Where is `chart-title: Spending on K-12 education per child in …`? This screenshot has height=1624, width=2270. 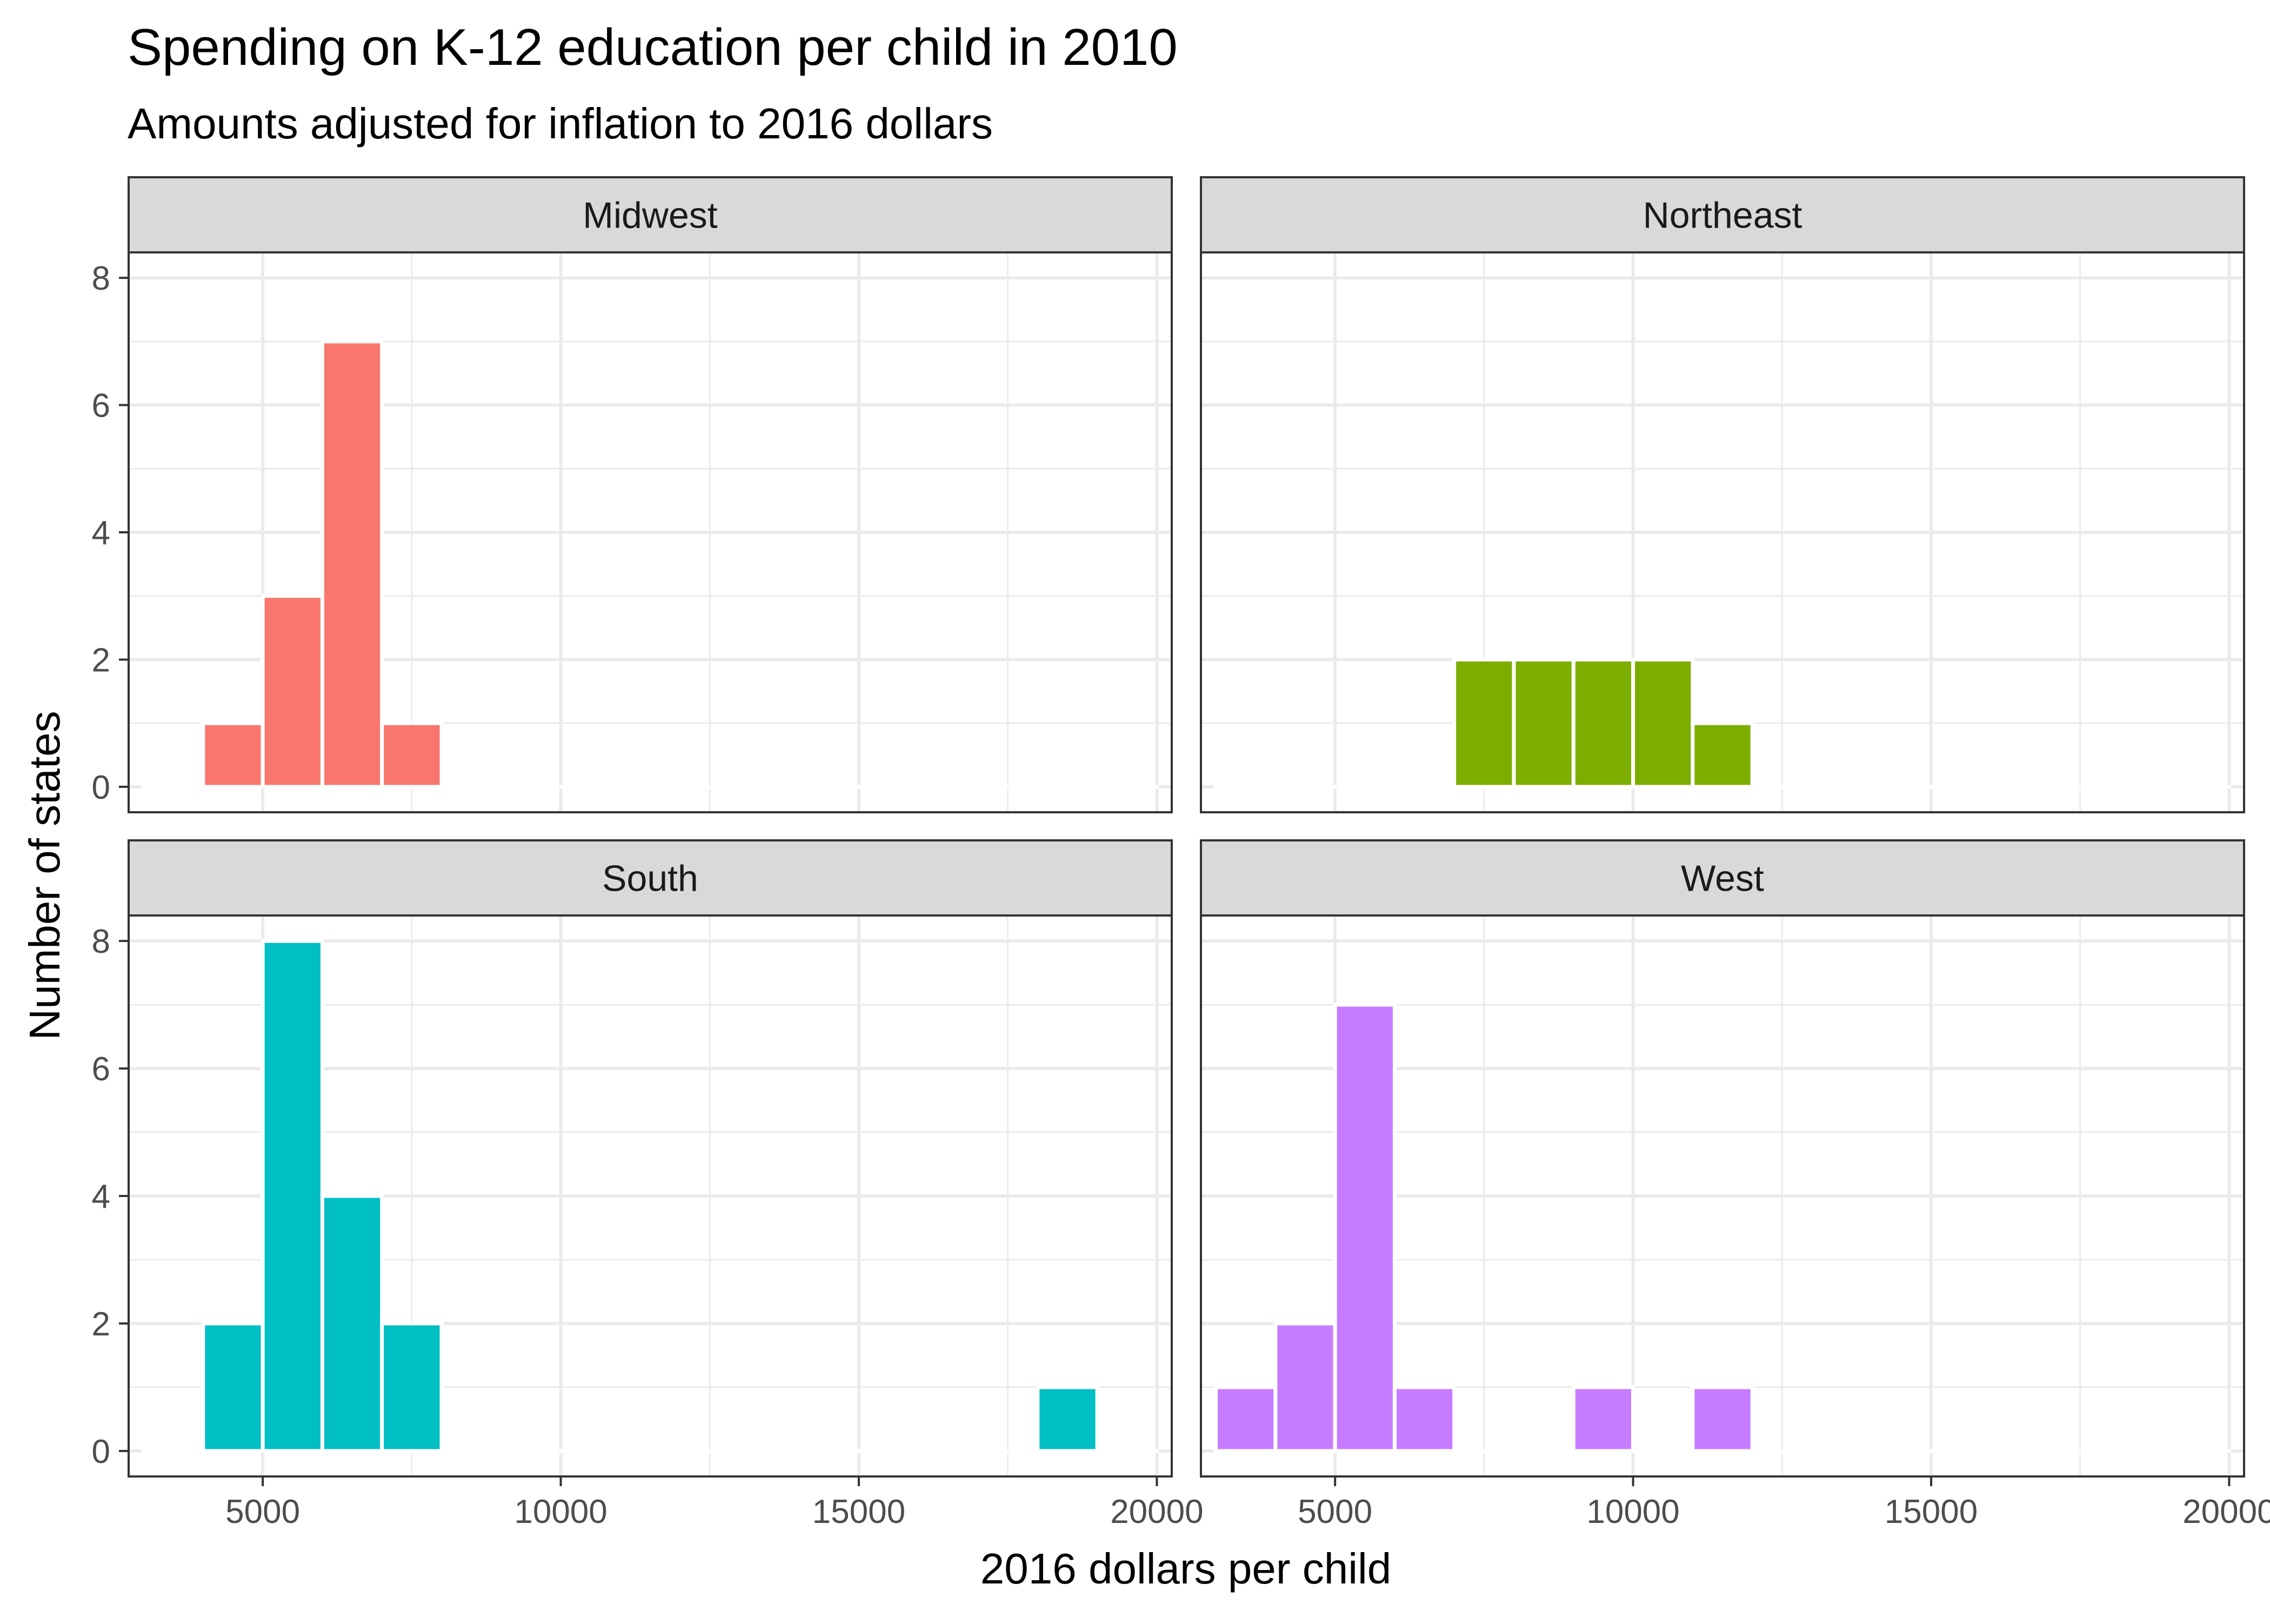 chart-title: Spending on K-12 education per child in … is located at coordinates (653, 47).